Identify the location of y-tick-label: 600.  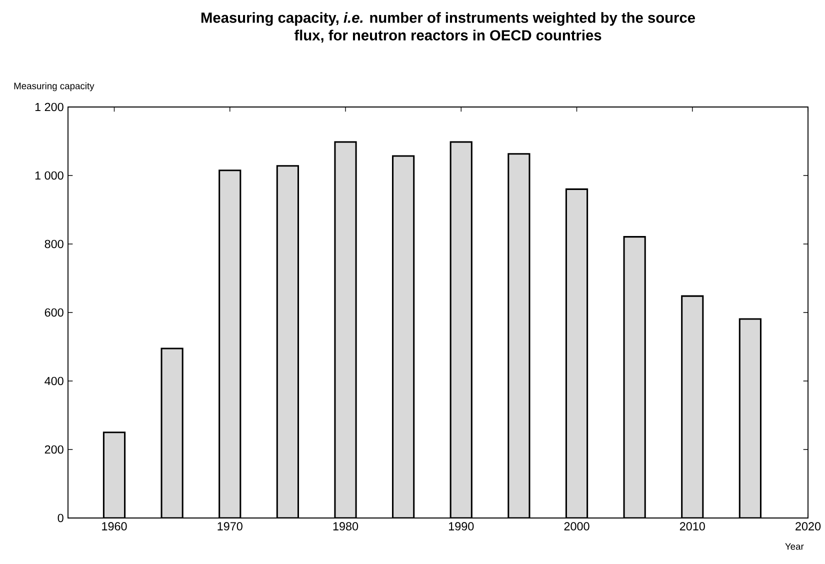
(54, 312).